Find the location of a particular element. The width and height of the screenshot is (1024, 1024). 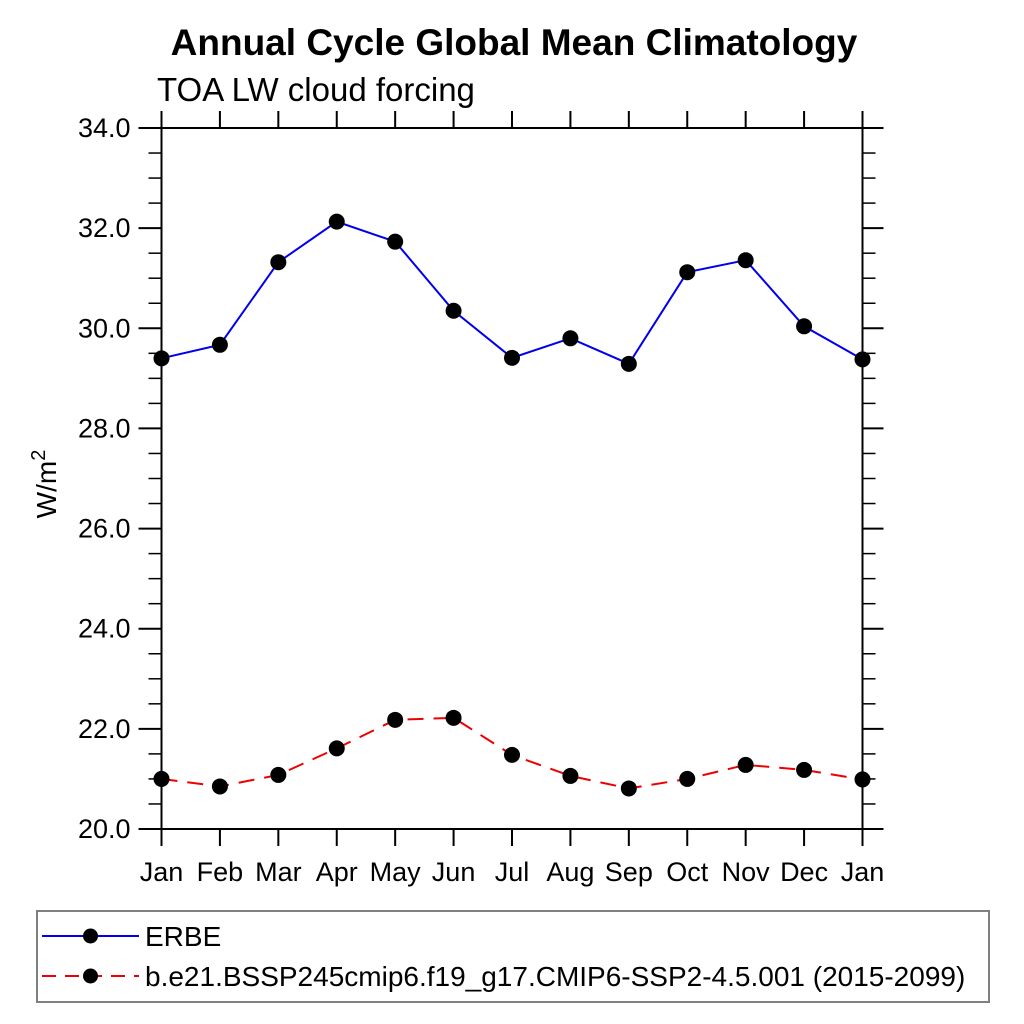

y-tick-label: 26.0 is located at coordinates (104, 529).